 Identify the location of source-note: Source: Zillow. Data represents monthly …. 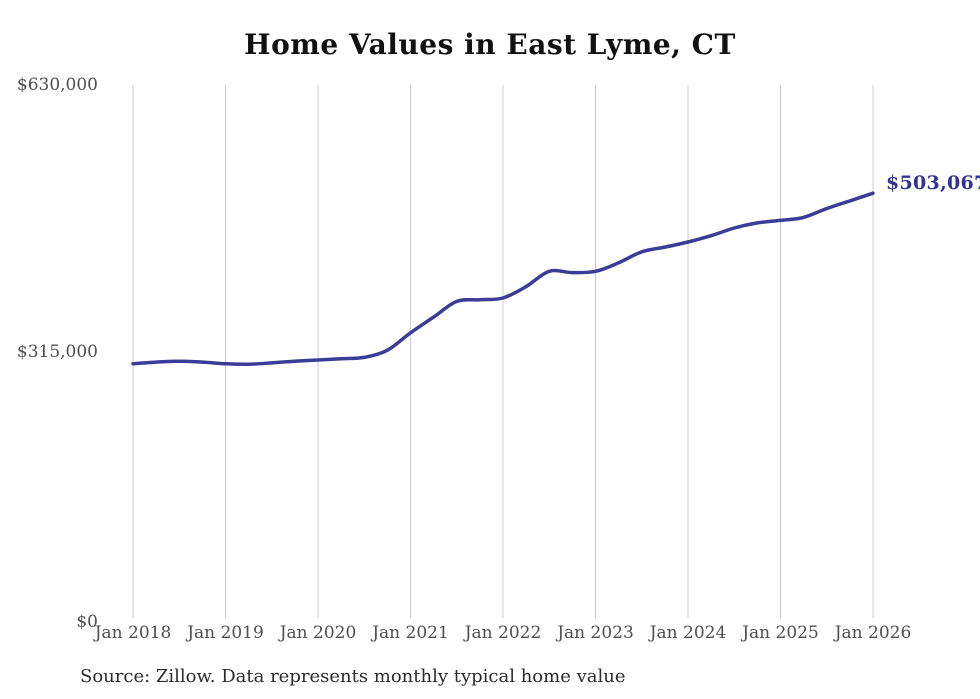
(353, 676).